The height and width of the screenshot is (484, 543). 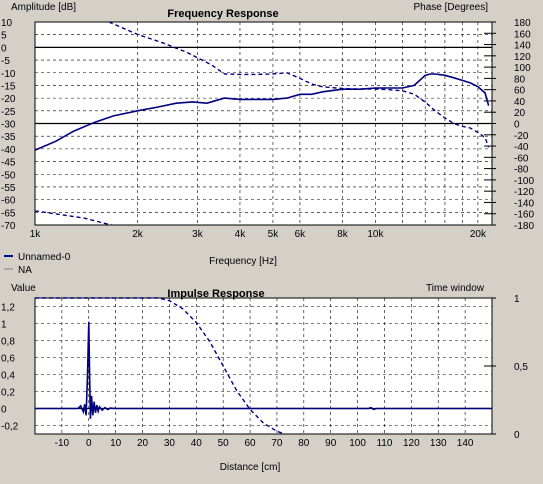 What do you see at coordinates (5, 61) in the screenshot?
I see `y-tick-label: -5` at bounding box center [5, 61].